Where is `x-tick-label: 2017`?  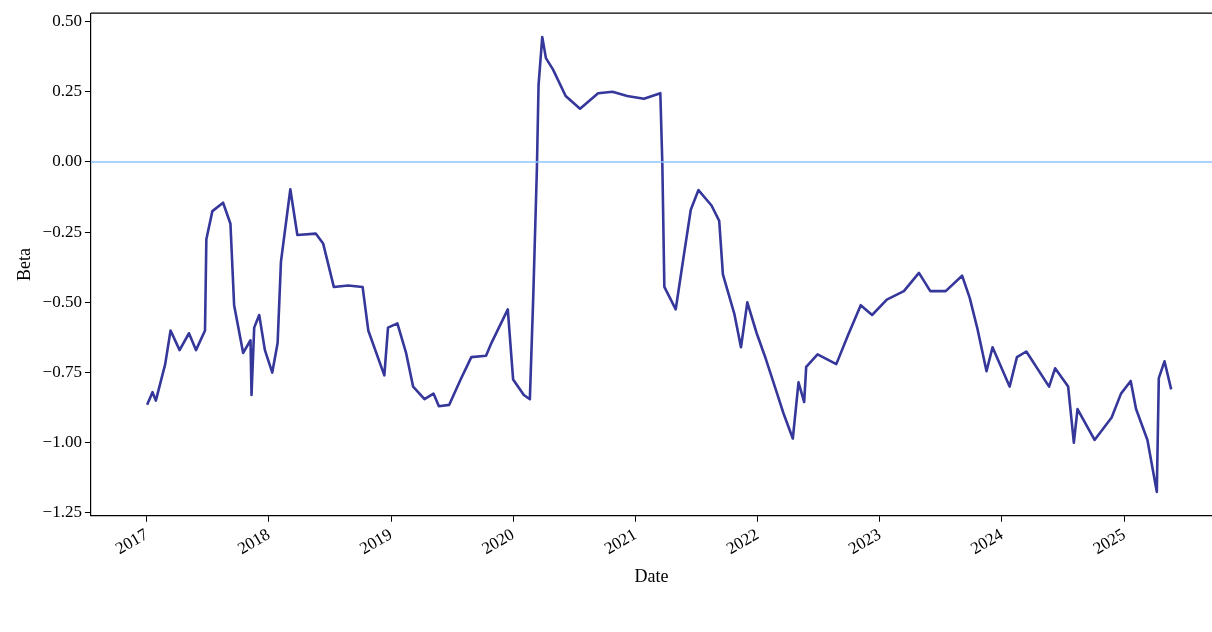
x-tick-label: 2017 is located at coordinates (132, 541).